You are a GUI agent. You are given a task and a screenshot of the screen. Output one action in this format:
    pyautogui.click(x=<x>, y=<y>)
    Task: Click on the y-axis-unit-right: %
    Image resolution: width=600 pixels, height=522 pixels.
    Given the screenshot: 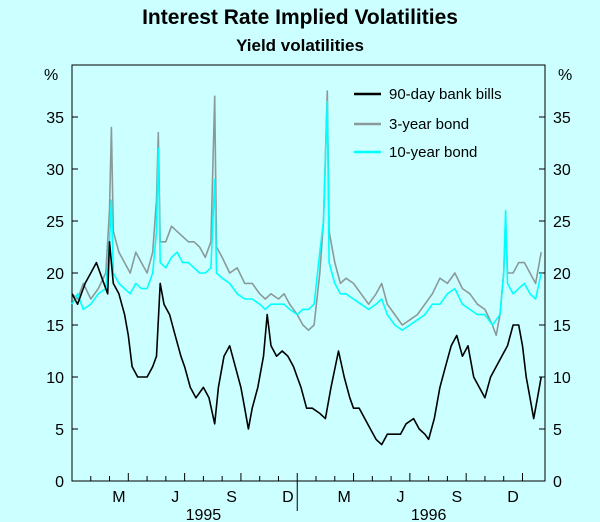 What is the action you would take?
    pyautogui.click(x=565, y=75)
    